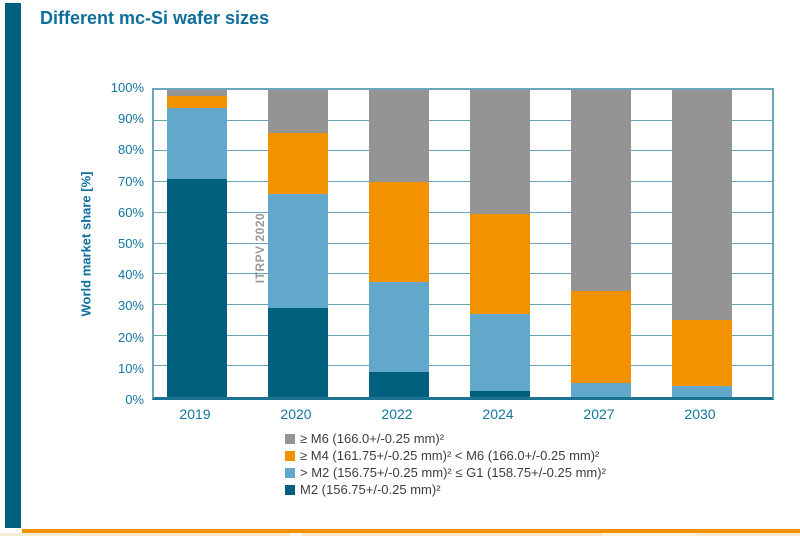 Image resolution: width=800 pixels, height=536 pixels. Describe the element at coordinates (130, 275) in the screenshot. I see `y-tick-label: 40%` at that location.